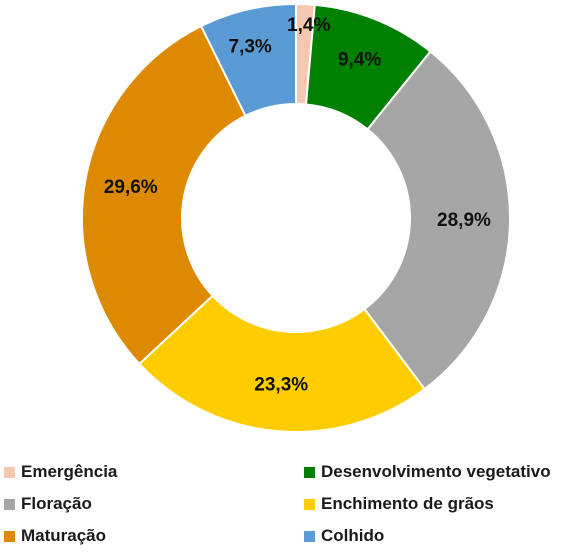 The image size is (583, 552). I want to click on legend-swatch-floracao, so click(9, 504).